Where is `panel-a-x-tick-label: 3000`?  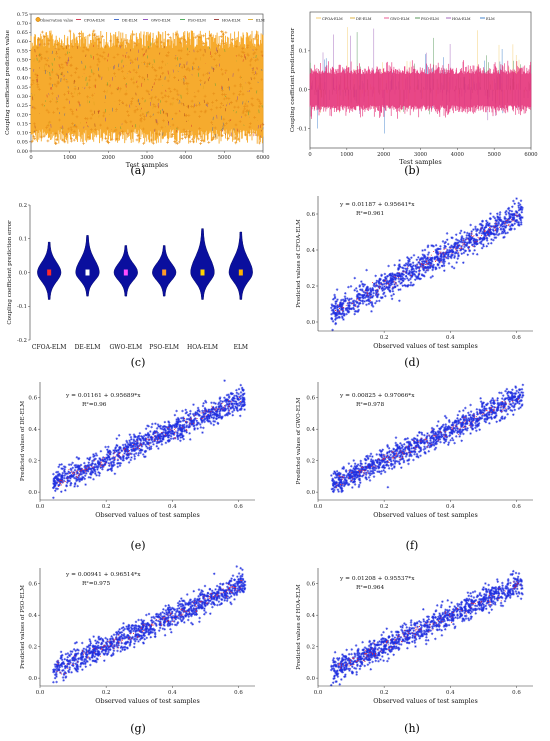
panel-a-x-tick-label: 3000 is located at coordinates (146, 158).